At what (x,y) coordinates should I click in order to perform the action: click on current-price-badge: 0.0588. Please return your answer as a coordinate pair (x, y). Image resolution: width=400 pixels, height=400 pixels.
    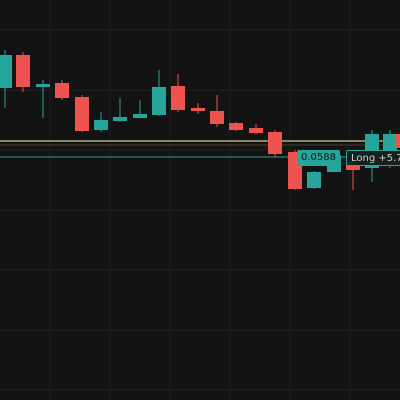
    Looking at the image, I should click on (318, 158).